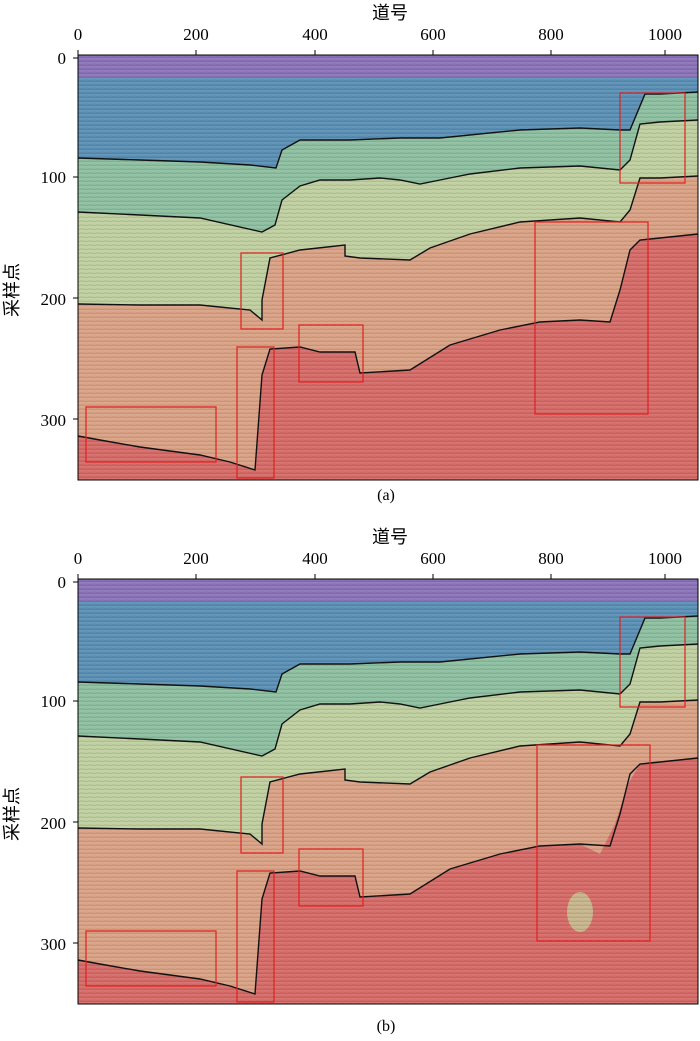 Image resolution: width=700 pixels, height=1041 pixels. What do you see at coordinates (386, 1026) in the screenshot?
I see `panel-caption: (b)` at bounding box center [386, 1026].